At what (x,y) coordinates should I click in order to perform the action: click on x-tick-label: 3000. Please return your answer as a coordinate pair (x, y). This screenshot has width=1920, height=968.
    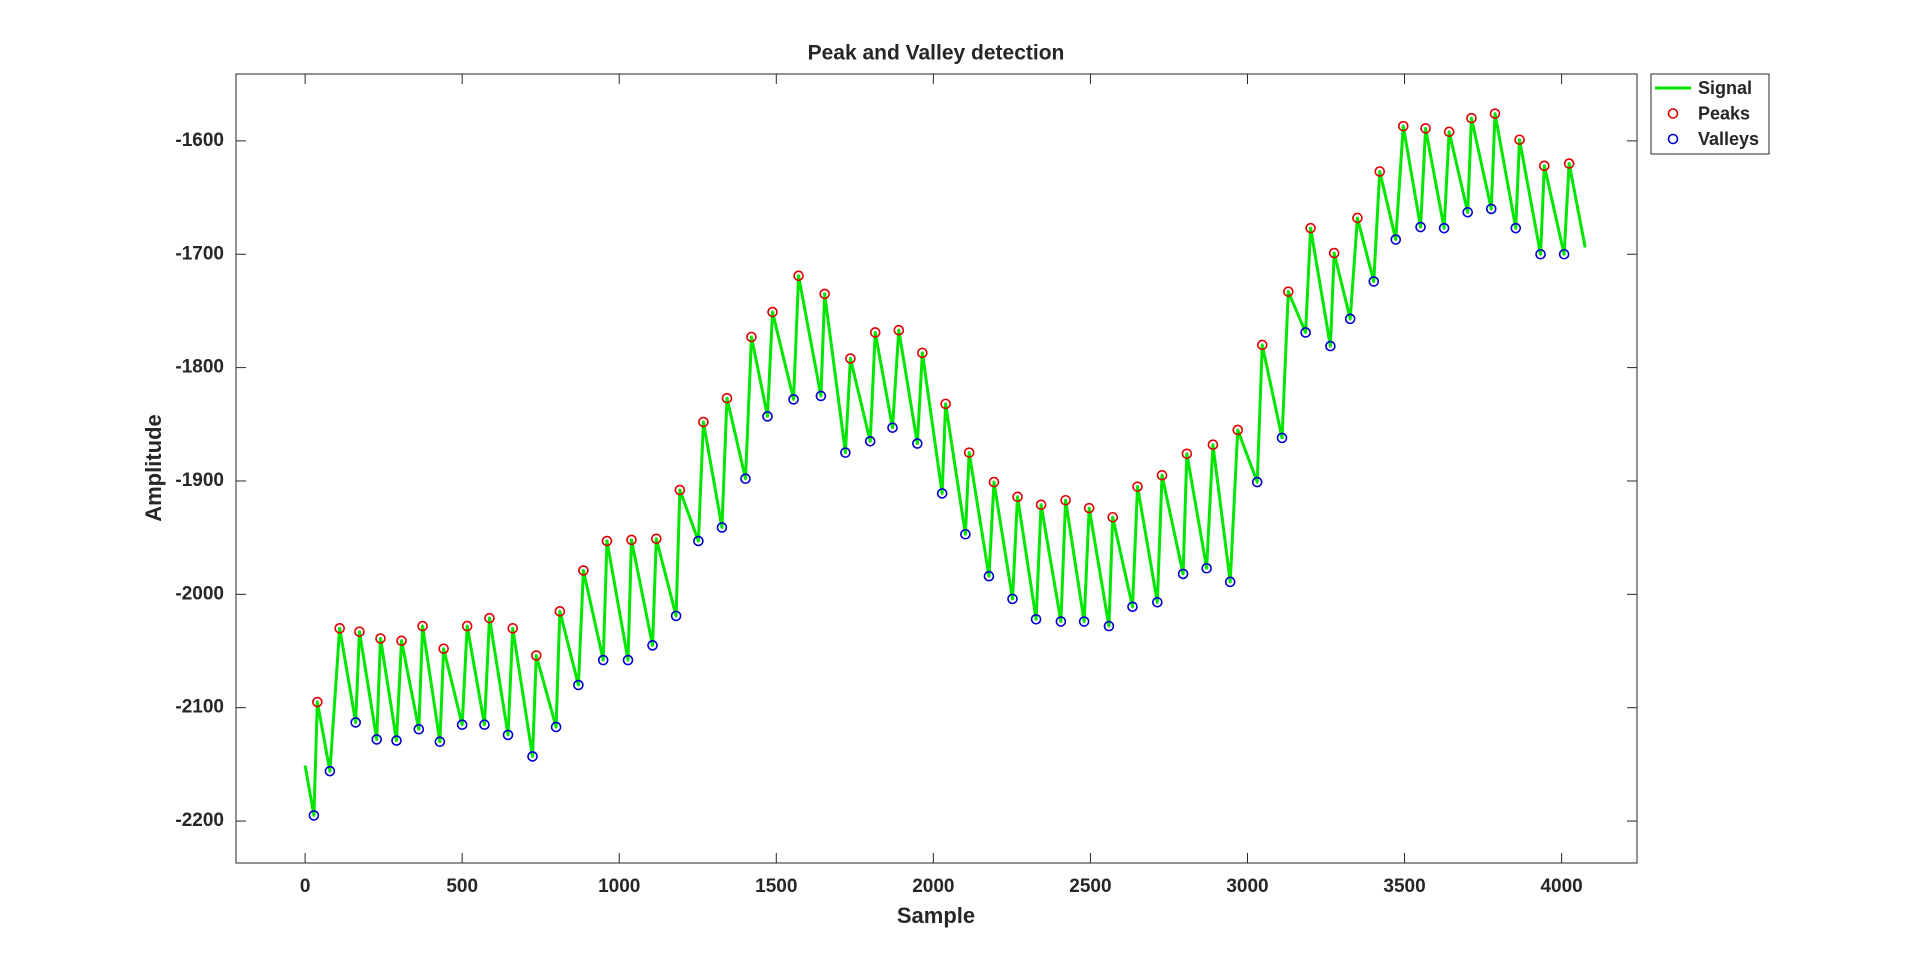
    Looking at the image, I should click on (1247, 886).